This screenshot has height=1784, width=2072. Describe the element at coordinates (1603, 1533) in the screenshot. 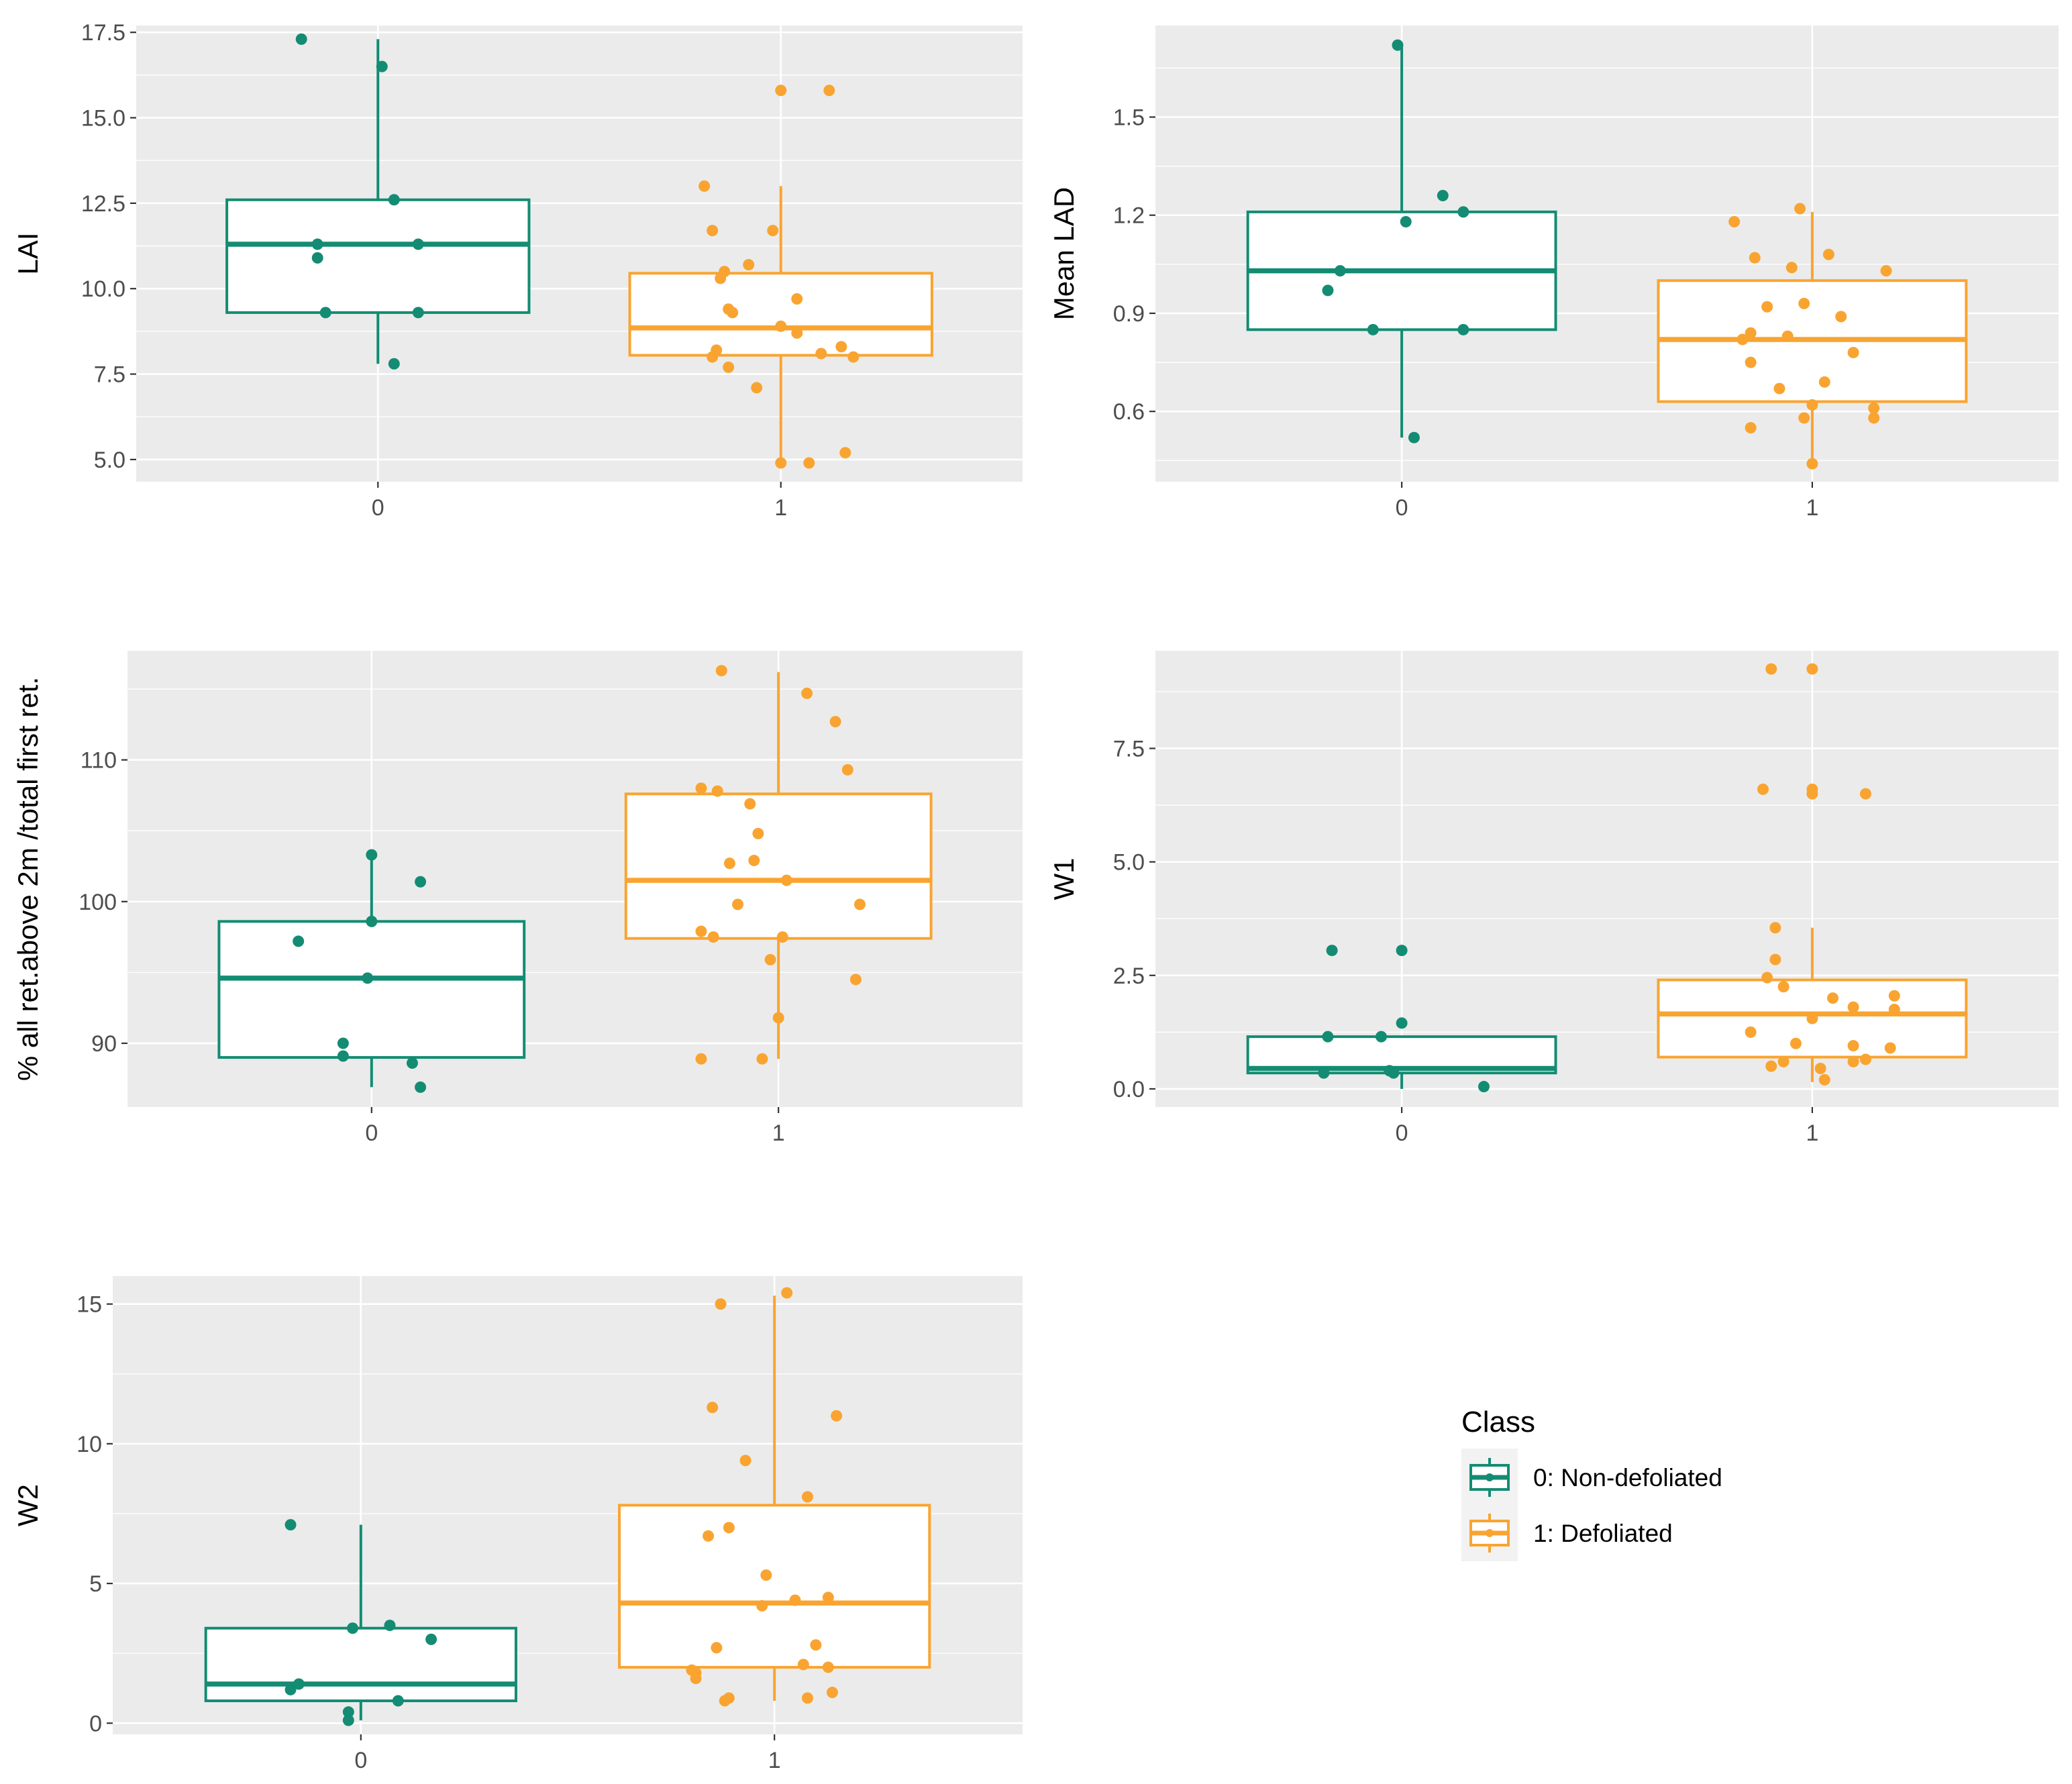

I see `legend-label-class1: 1: Defoliated` at that location.